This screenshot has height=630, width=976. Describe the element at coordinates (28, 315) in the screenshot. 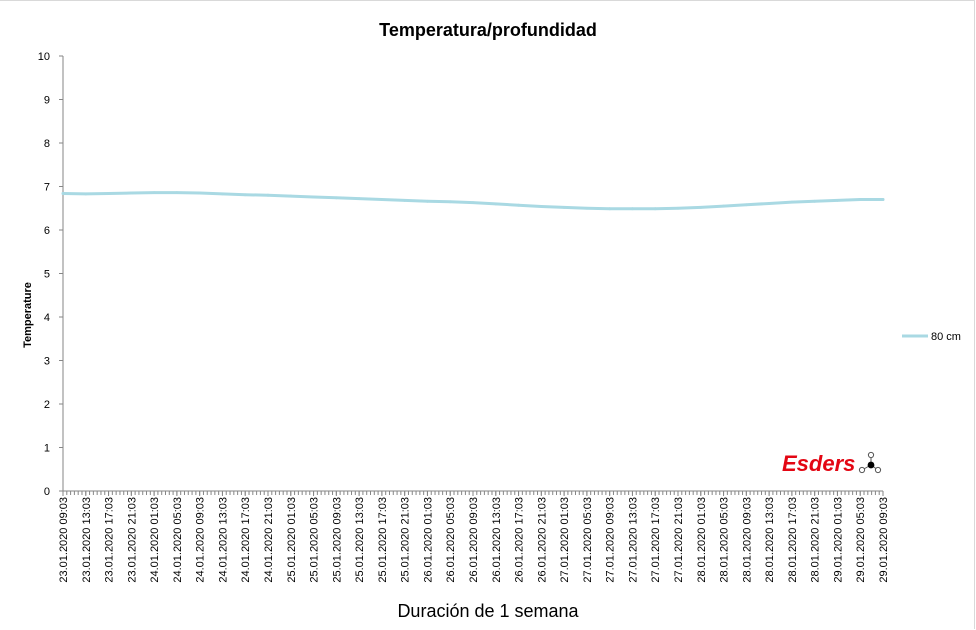

I see `y-axis-title: Temperature` at that location.